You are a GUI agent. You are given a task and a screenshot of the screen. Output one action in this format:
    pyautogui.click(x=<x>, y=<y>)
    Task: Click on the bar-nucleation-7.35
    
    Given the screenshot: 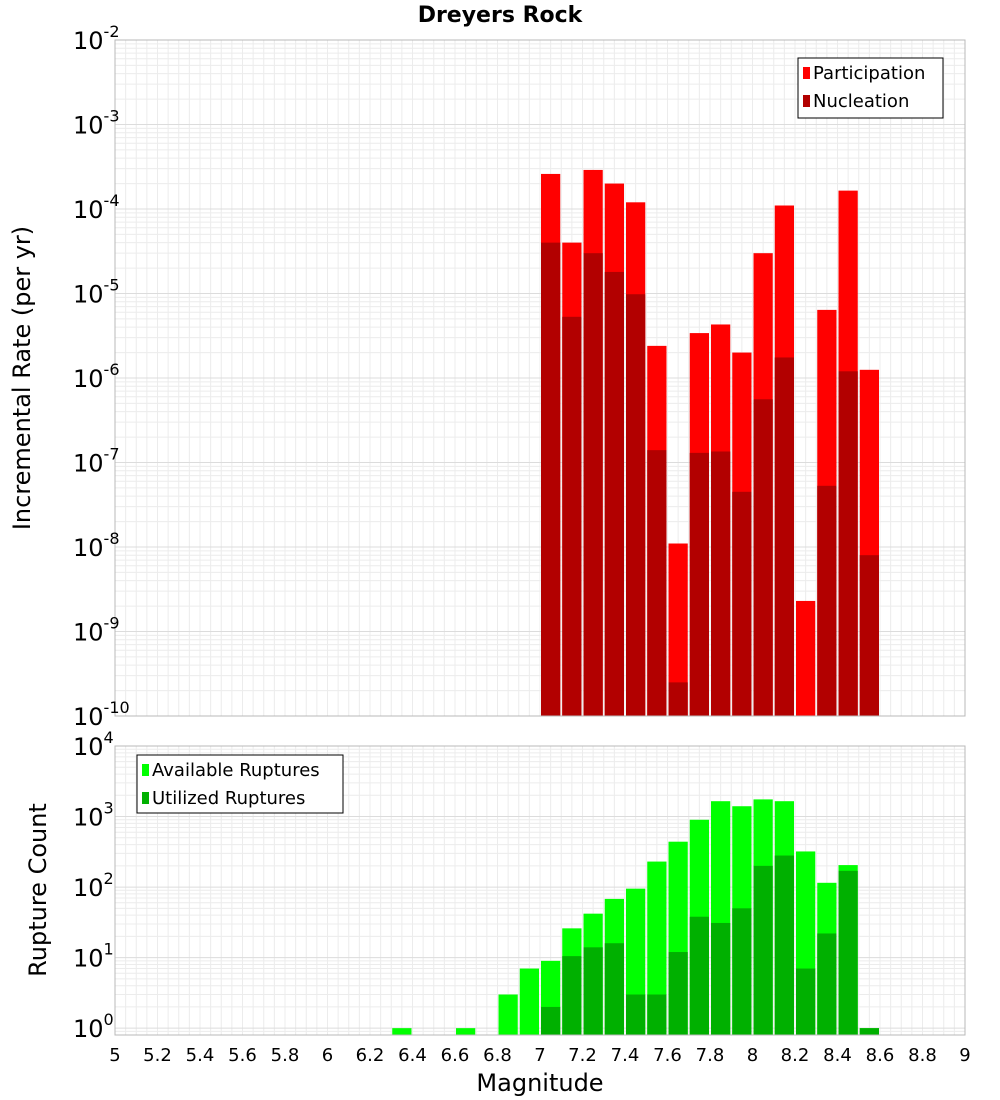 What is the action you would take?
    pyautogui.click(x=614, y=493)
    